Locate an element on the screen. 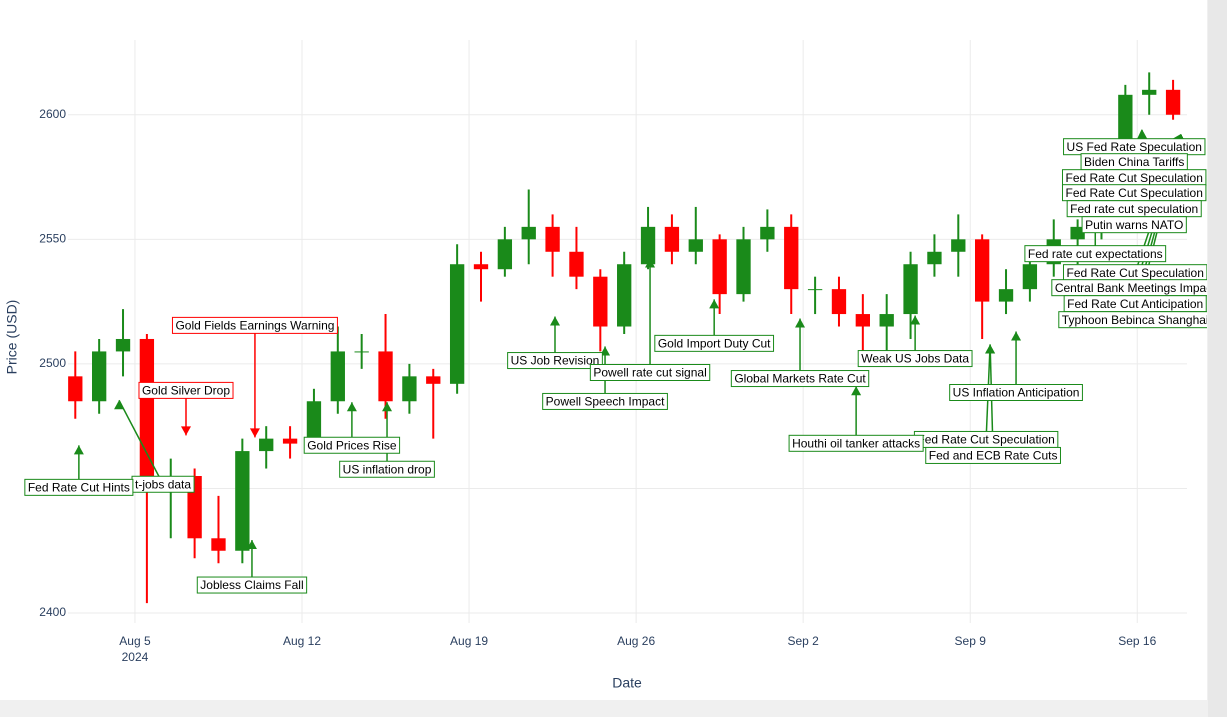 The image size is (1227, 717). annotation-text: Jobless Claims Fall is located at coordinates (251, 585).